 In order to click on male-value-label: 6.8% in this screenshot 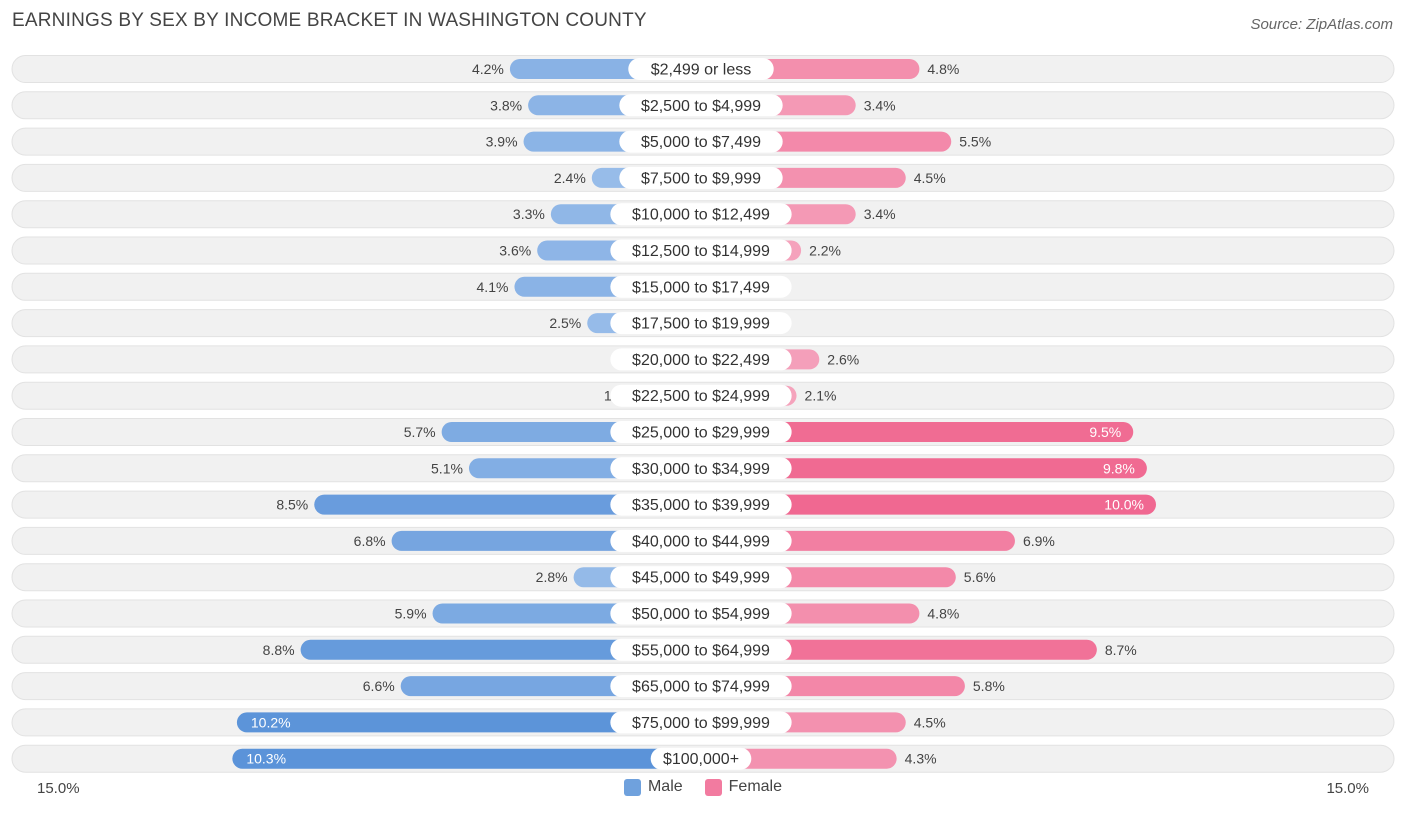, I will do `click(370, 541)`.